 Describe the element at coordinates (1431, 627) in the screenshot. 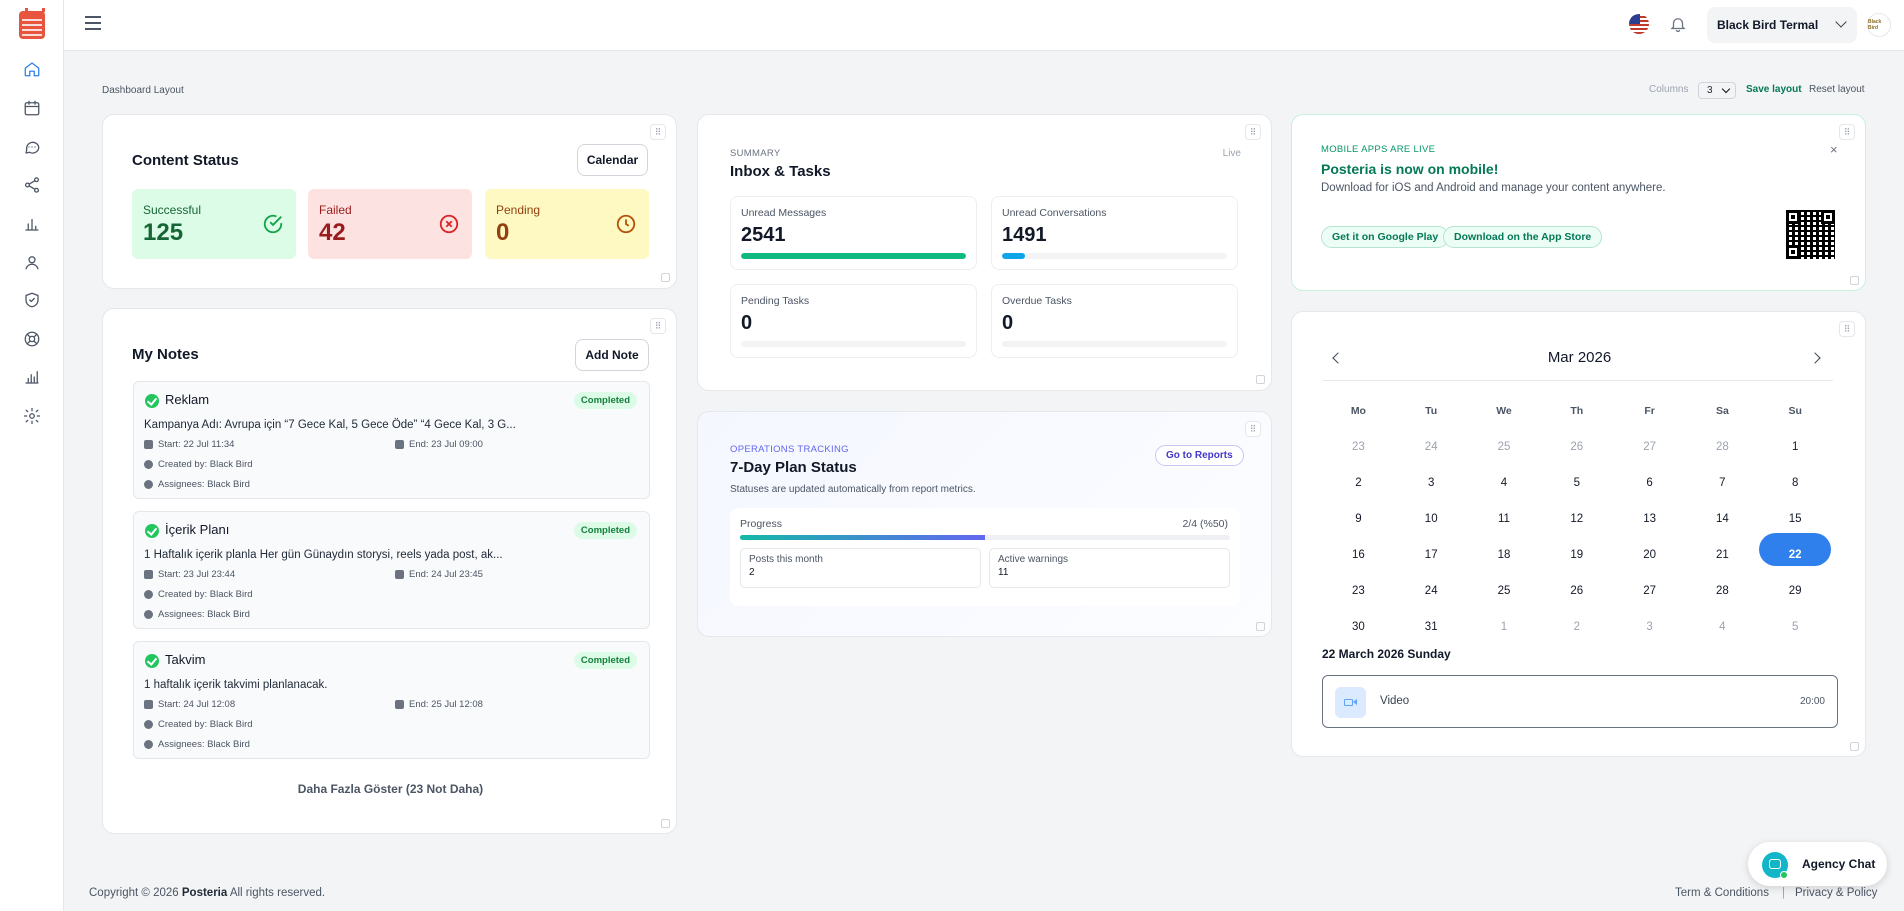

I see `calendar-day: 31` at that location.